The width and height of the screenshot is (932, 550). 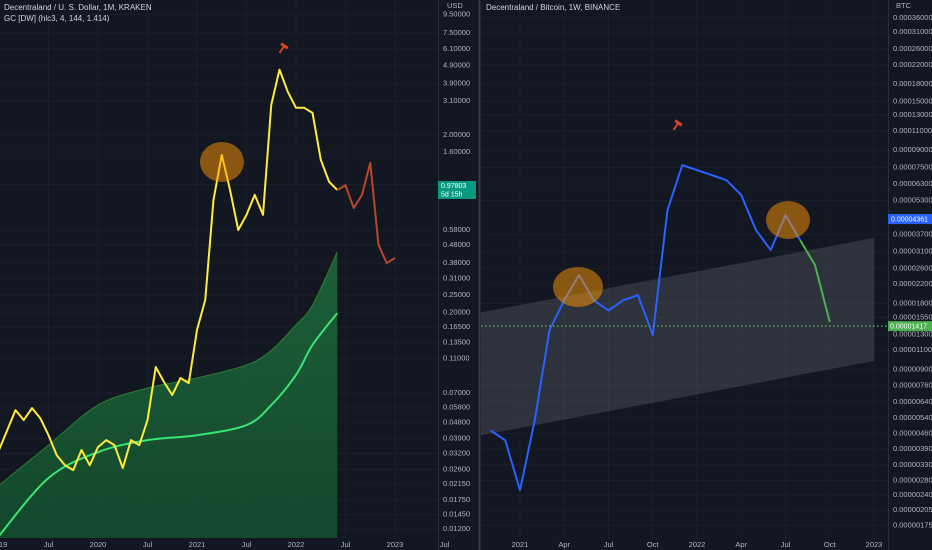 I want to click on y-tick-label: 0.00000900, so click(x=912, y=368).